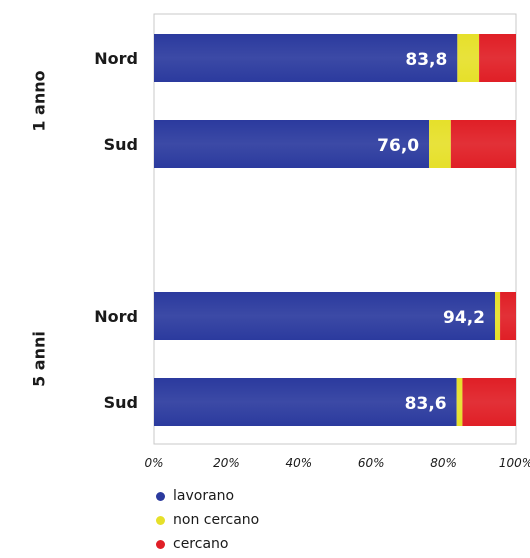 Image resolution: width=530 pixels, height=558 pixels. Describe the element at coordinates (39, 359) in the screenshot. I see `group-label-5-anni: 5 anni` at that location.